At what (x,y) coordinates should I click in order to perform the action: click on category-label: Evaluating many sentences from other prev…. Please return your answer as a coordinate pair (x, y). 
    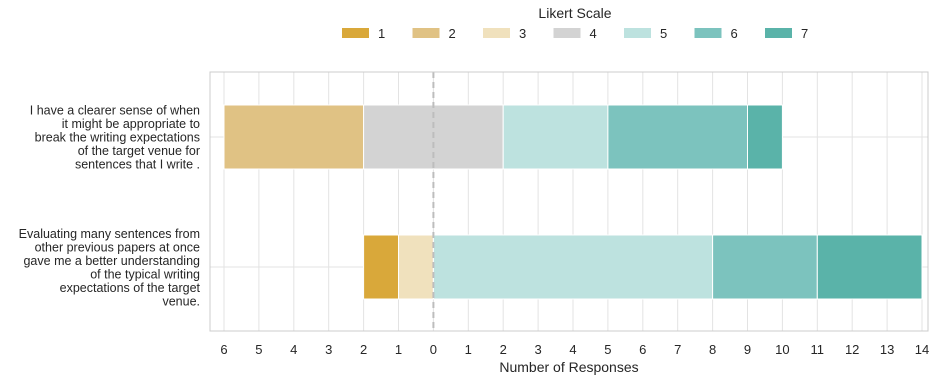
    Looking at the image, I should click on (110, 268).